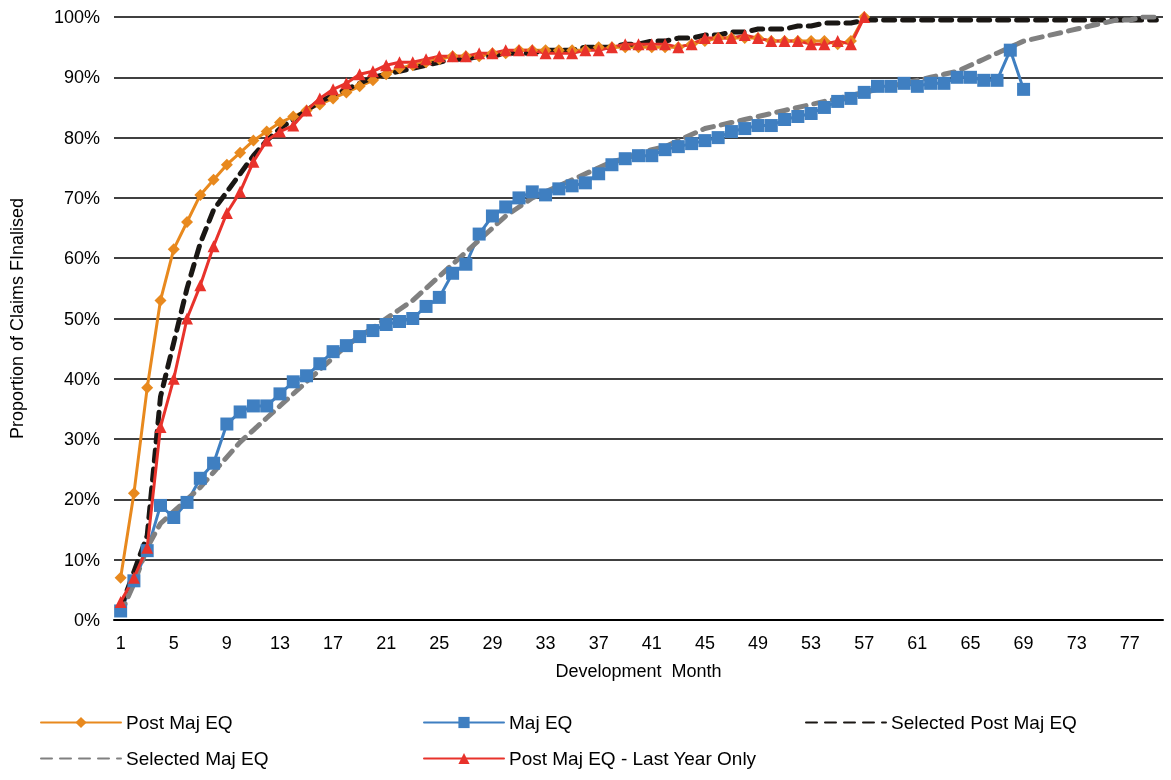 This screenshot has width=1171, height=780. What do you see at coordinates (81, 318) in the screenshot?
I see `y-tick-label: 50%` at bounding box center [81, 318].